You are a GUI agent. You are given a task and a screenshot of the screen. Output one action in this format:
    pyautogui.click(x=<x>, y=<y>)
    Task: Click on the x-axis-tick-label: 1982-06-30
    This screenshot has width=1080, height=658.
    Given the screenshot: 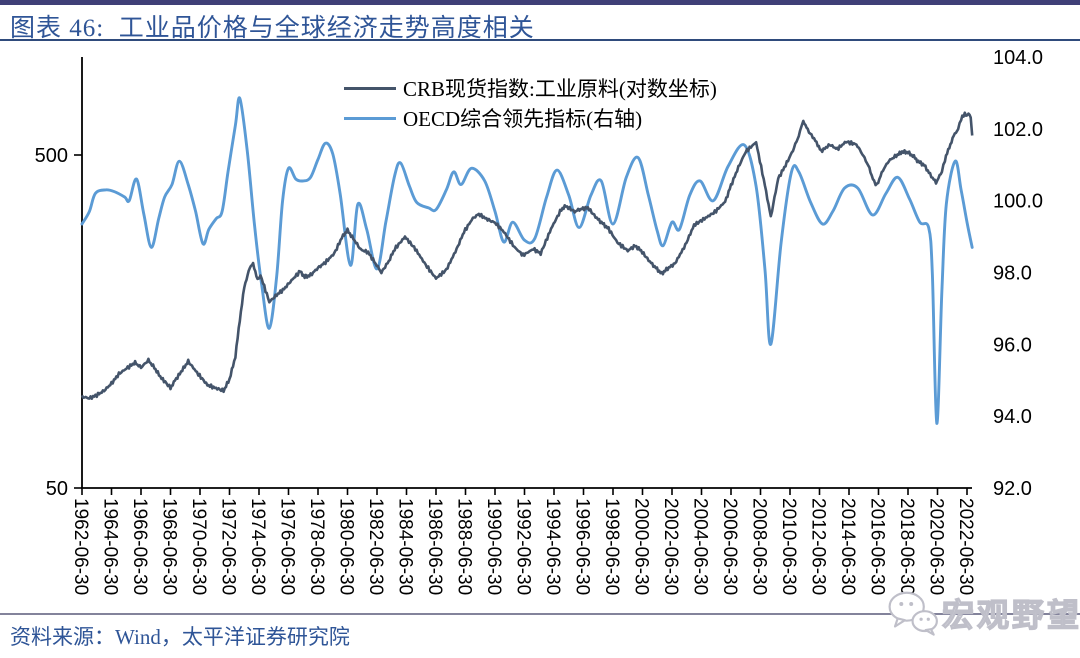 What is the action you would take?
    pyautogui.click(x=375, y=546)
    